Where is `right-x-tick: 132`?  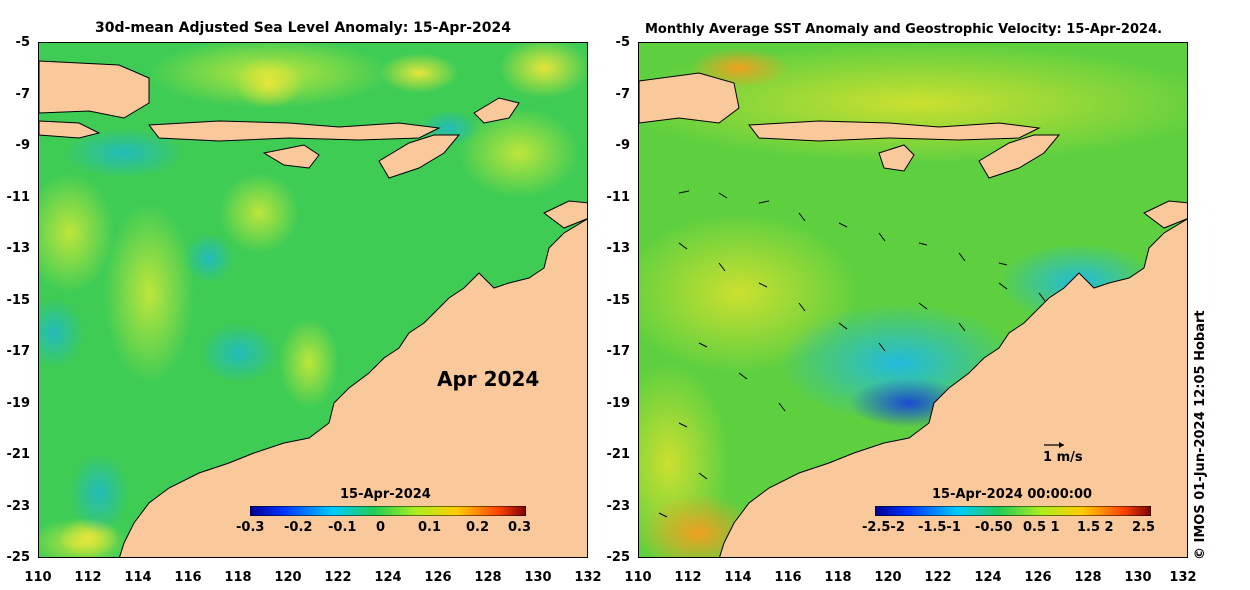 right-x-tick: 132 is located at coordinates (1183, 577).